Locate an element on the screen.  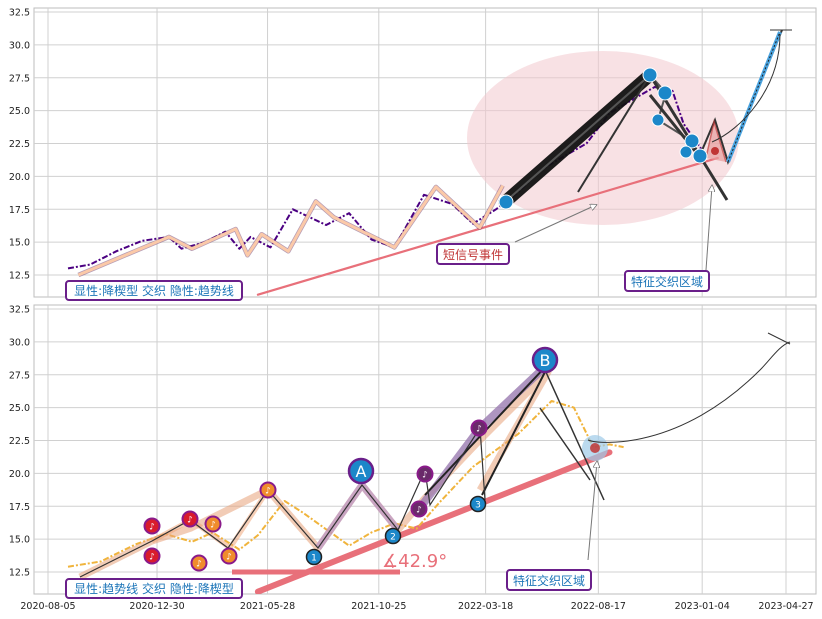
annotation-bottom-left-text: 显性:趋势线 交织 隐性:降楔型 is located at coordinates (154, 588).